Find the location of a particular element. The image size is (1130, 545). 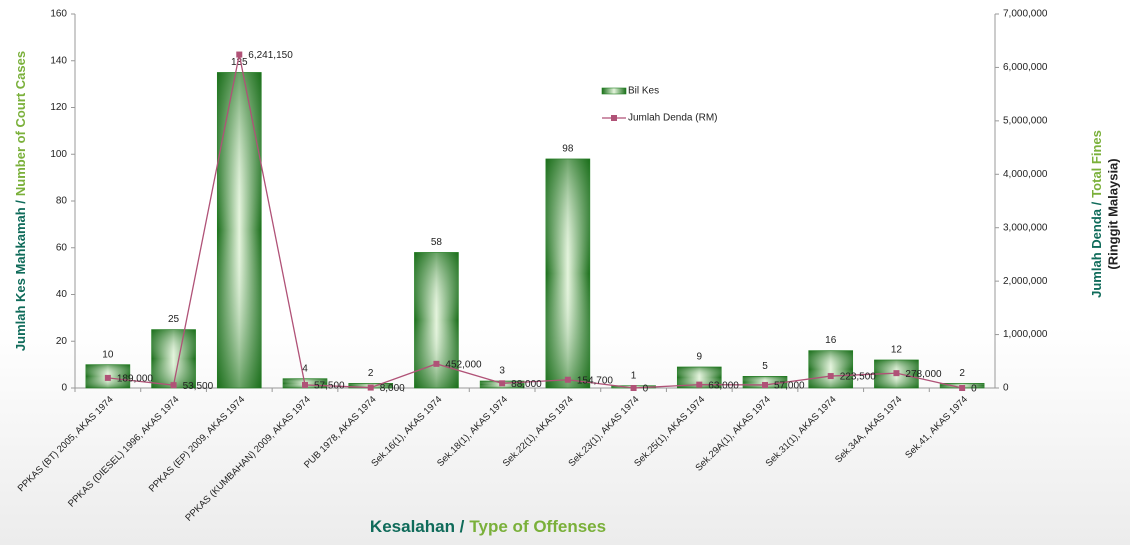

y2-tick-label: 3,000,000 is located at coordinates (1025, 227).